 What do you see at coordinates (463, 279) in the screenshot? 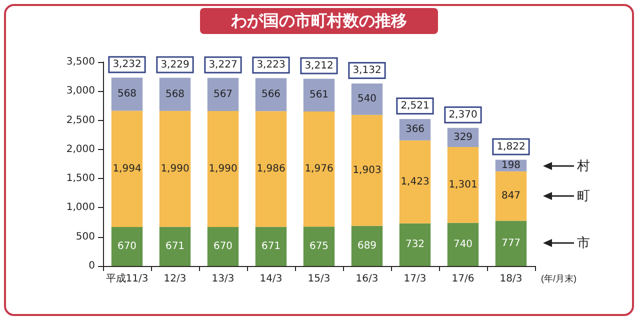
I see `x-tick-label: 17/6` at bounding box center [463, 279].